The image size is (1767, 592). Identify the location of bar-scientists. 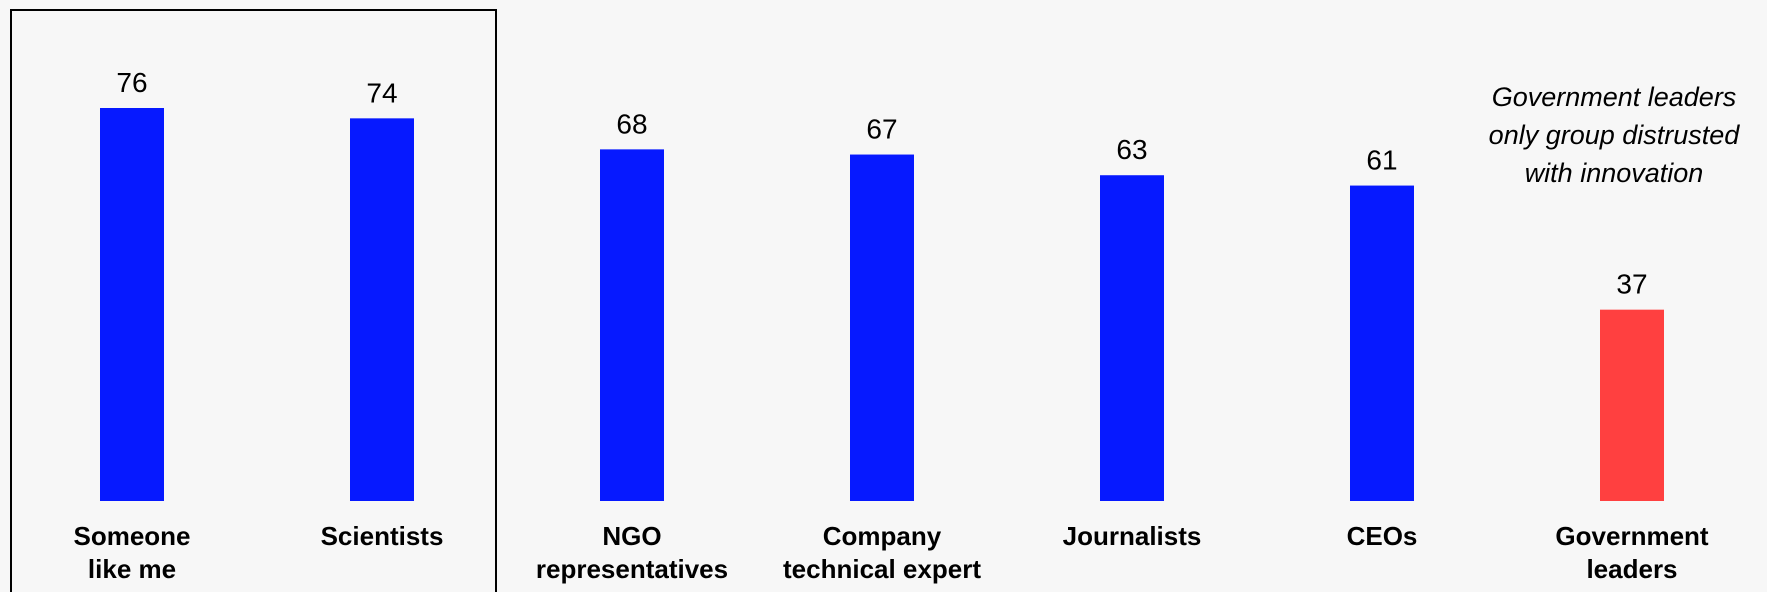
(382, 309).